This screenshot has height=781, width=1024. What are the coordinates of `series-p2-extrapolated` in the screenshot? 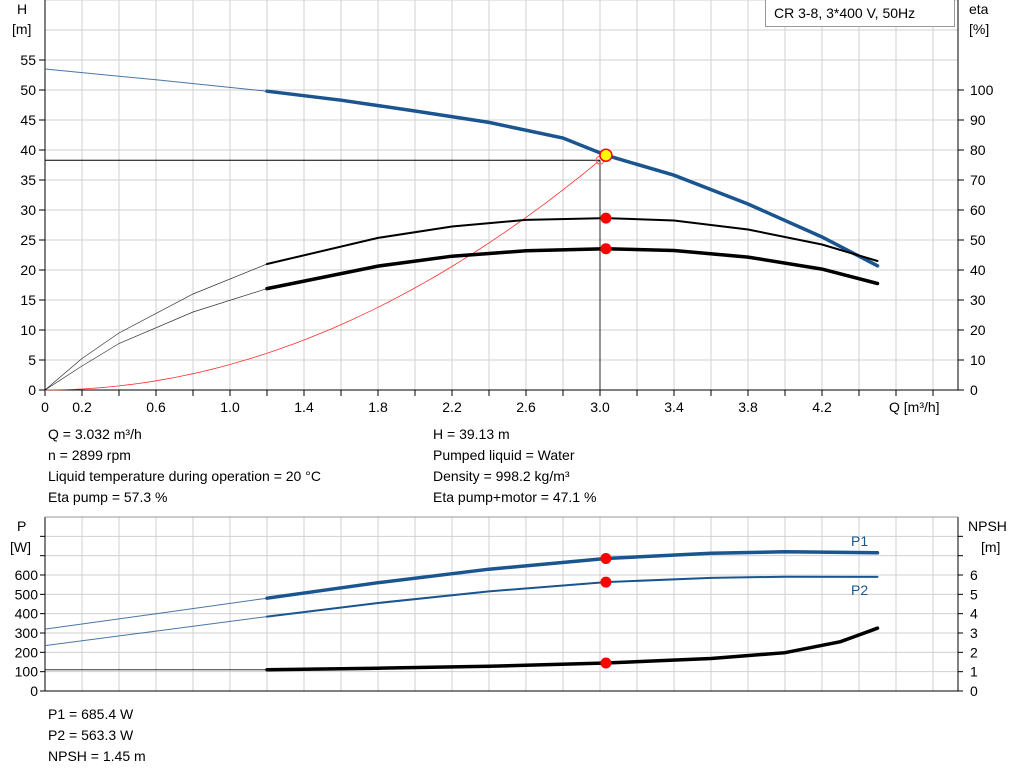 It's located at (156, 631).